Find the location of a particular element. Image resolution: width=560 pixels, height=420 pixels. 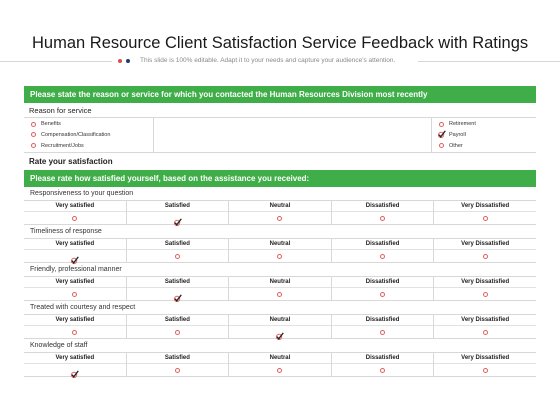

rating-question-label: Treated with courtesy and respect is located at coordinates (83, 307).